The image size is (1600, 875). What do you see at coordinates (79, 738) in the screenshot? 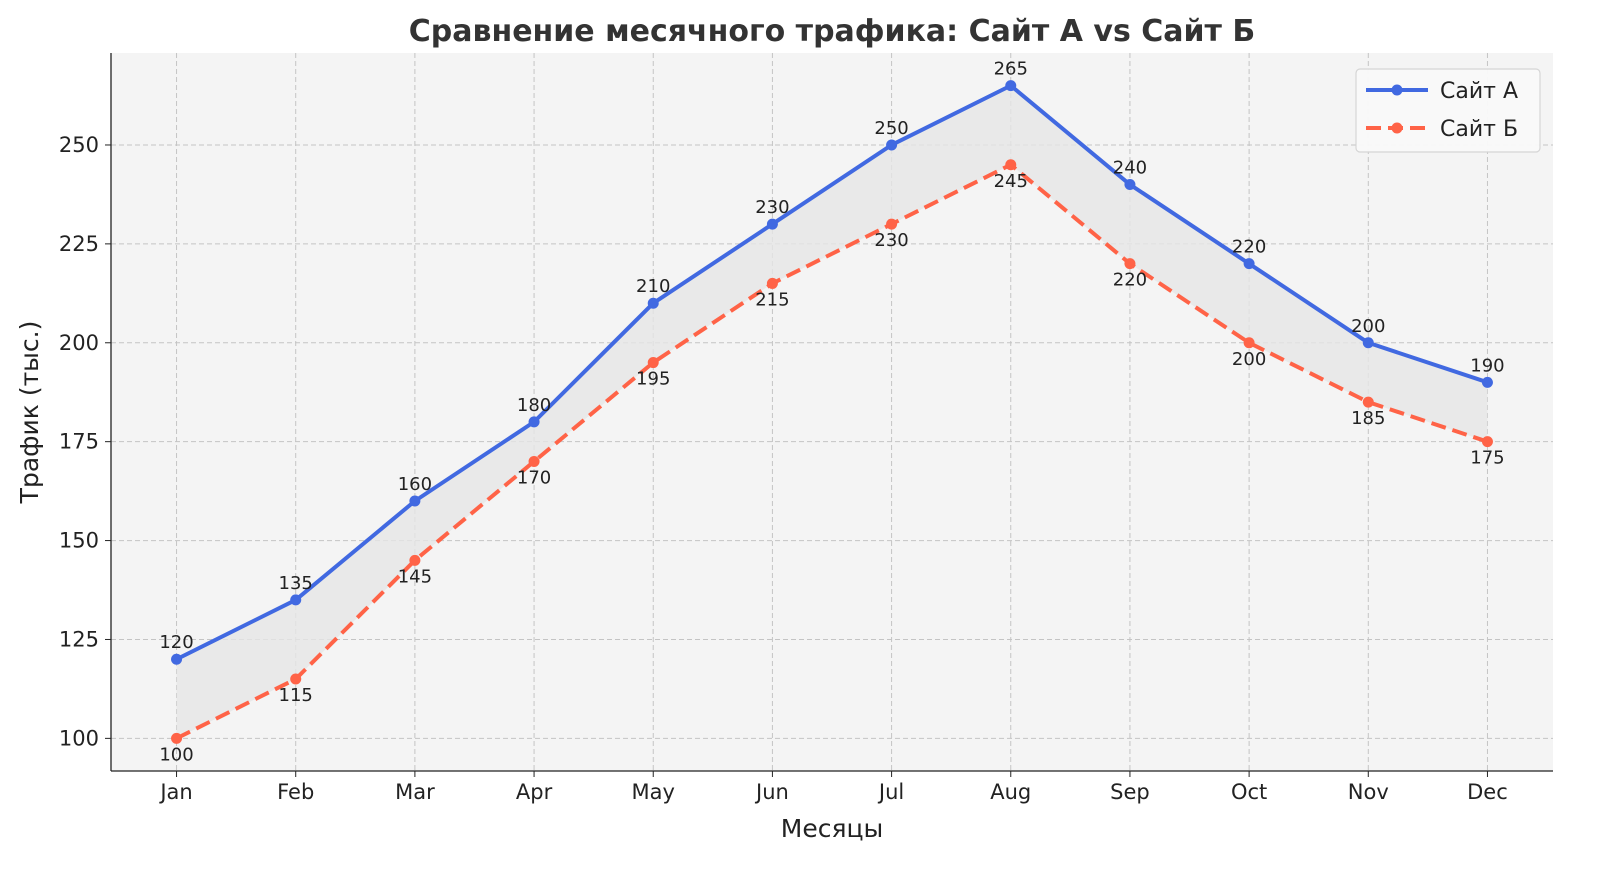
I see `y-tick-label: 100` at bounding box center [79, 738].